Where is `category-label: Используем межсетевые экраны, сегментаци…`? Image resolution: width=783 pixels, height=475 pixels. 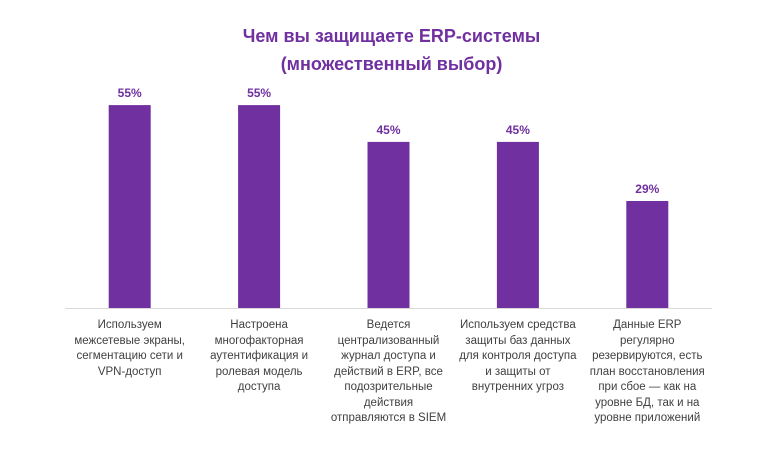
category-label: Используем межсетевые экраны, сегментаци… is located at coordinates (129, 348).